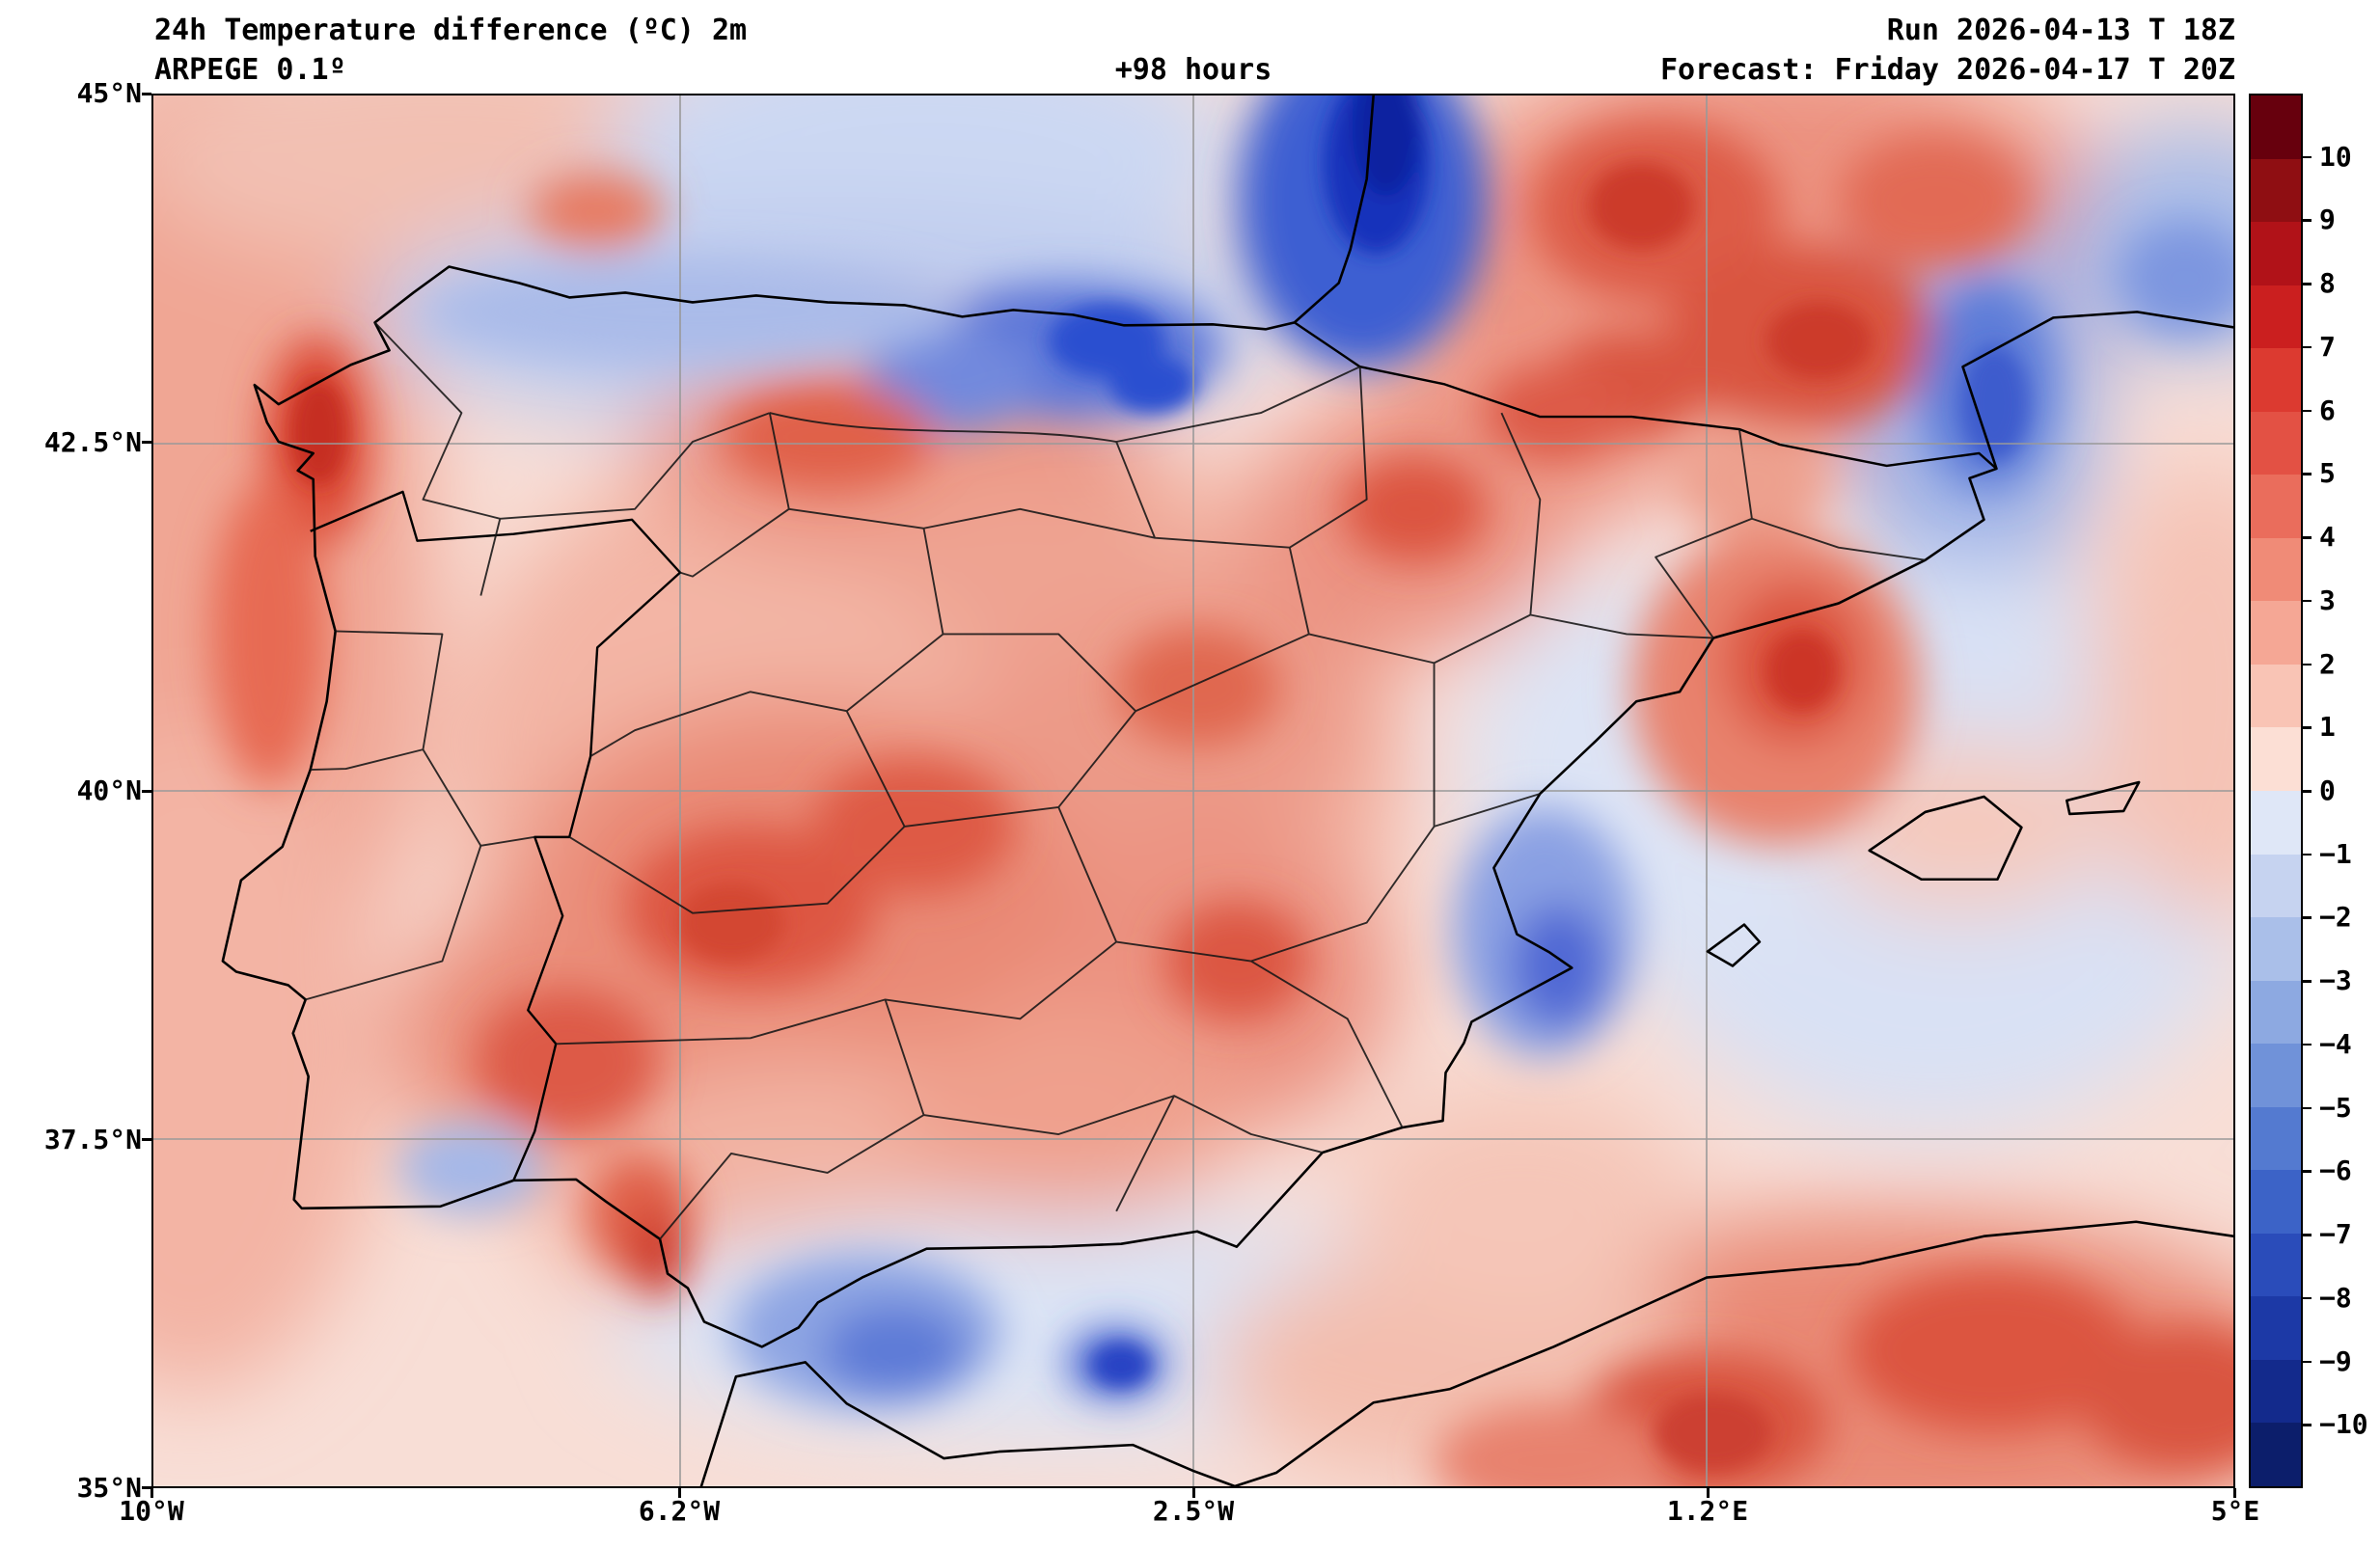  What do you see at coordinates (2328, 600) in the screenshot?
I see `colorbar-tick-label: 3` at bounding box center [2328, 600].